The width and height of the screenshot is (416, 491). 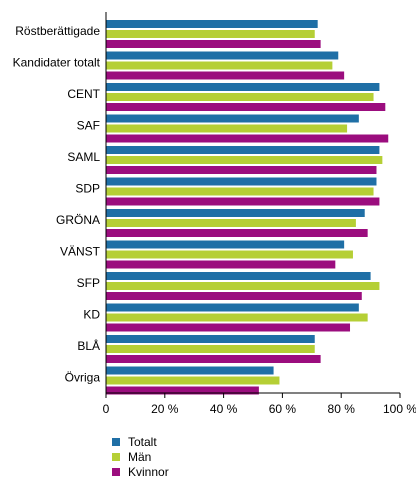 What do you see at coordinates (142, 442) in the screenshot?
I see `legend-label-totalt: Totalt` at bounding box center [142, 442].